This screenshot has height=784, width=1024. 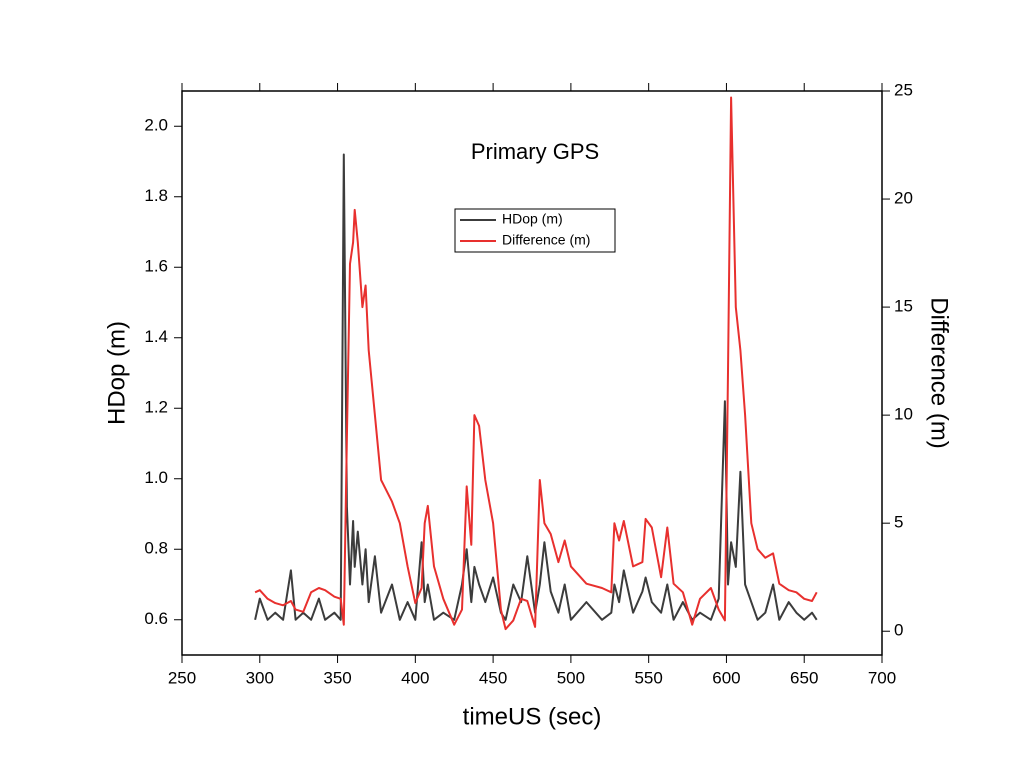 What do you see at coordinates (546, 240) in the screenshot?
I see `legend-label: Difference (m)` at bounding box center [546, 240].